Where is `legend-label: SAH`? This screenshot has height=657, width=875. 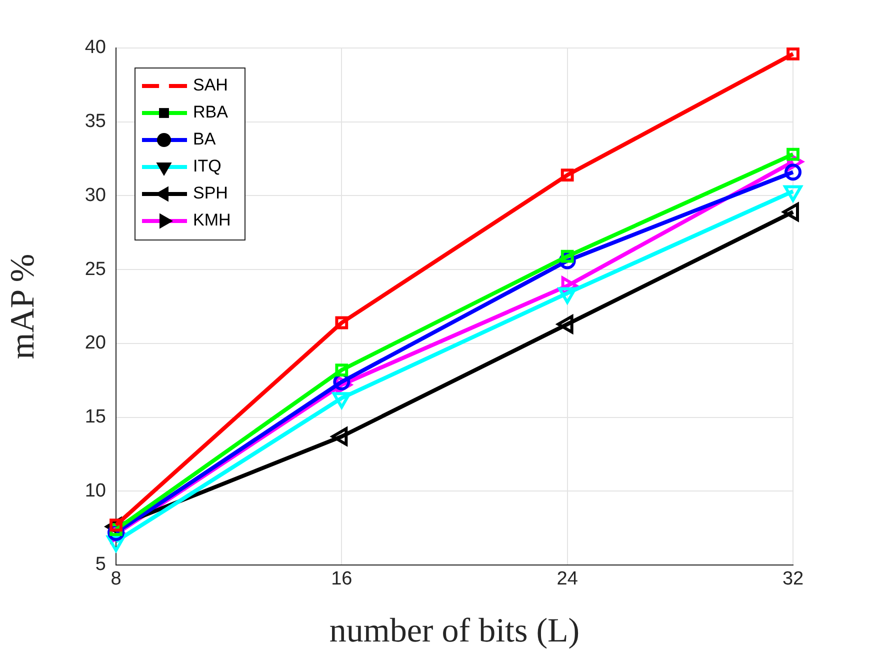
legend-label: SAH is located at coordinates (210, 85).